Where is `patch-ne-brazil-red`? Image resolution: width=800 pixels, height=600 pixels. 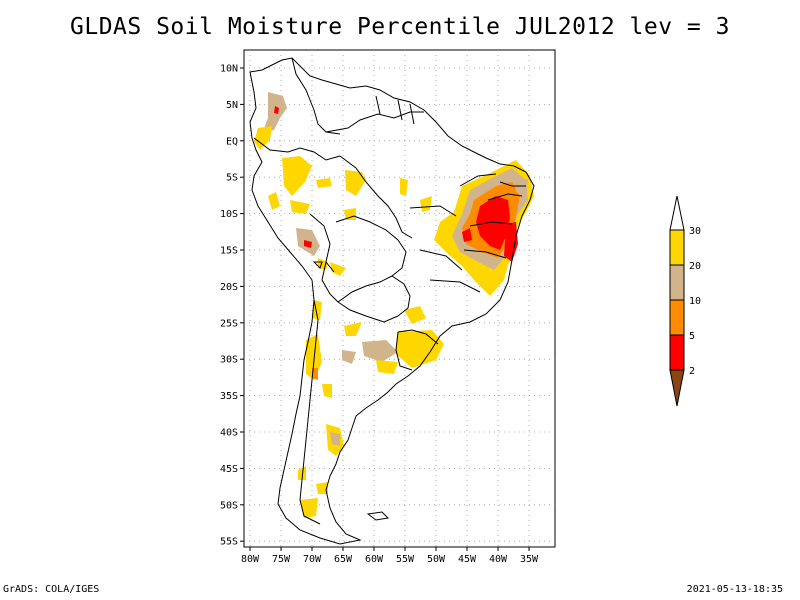 patch-ne-brazil-red is located at coordinates (493, 223).